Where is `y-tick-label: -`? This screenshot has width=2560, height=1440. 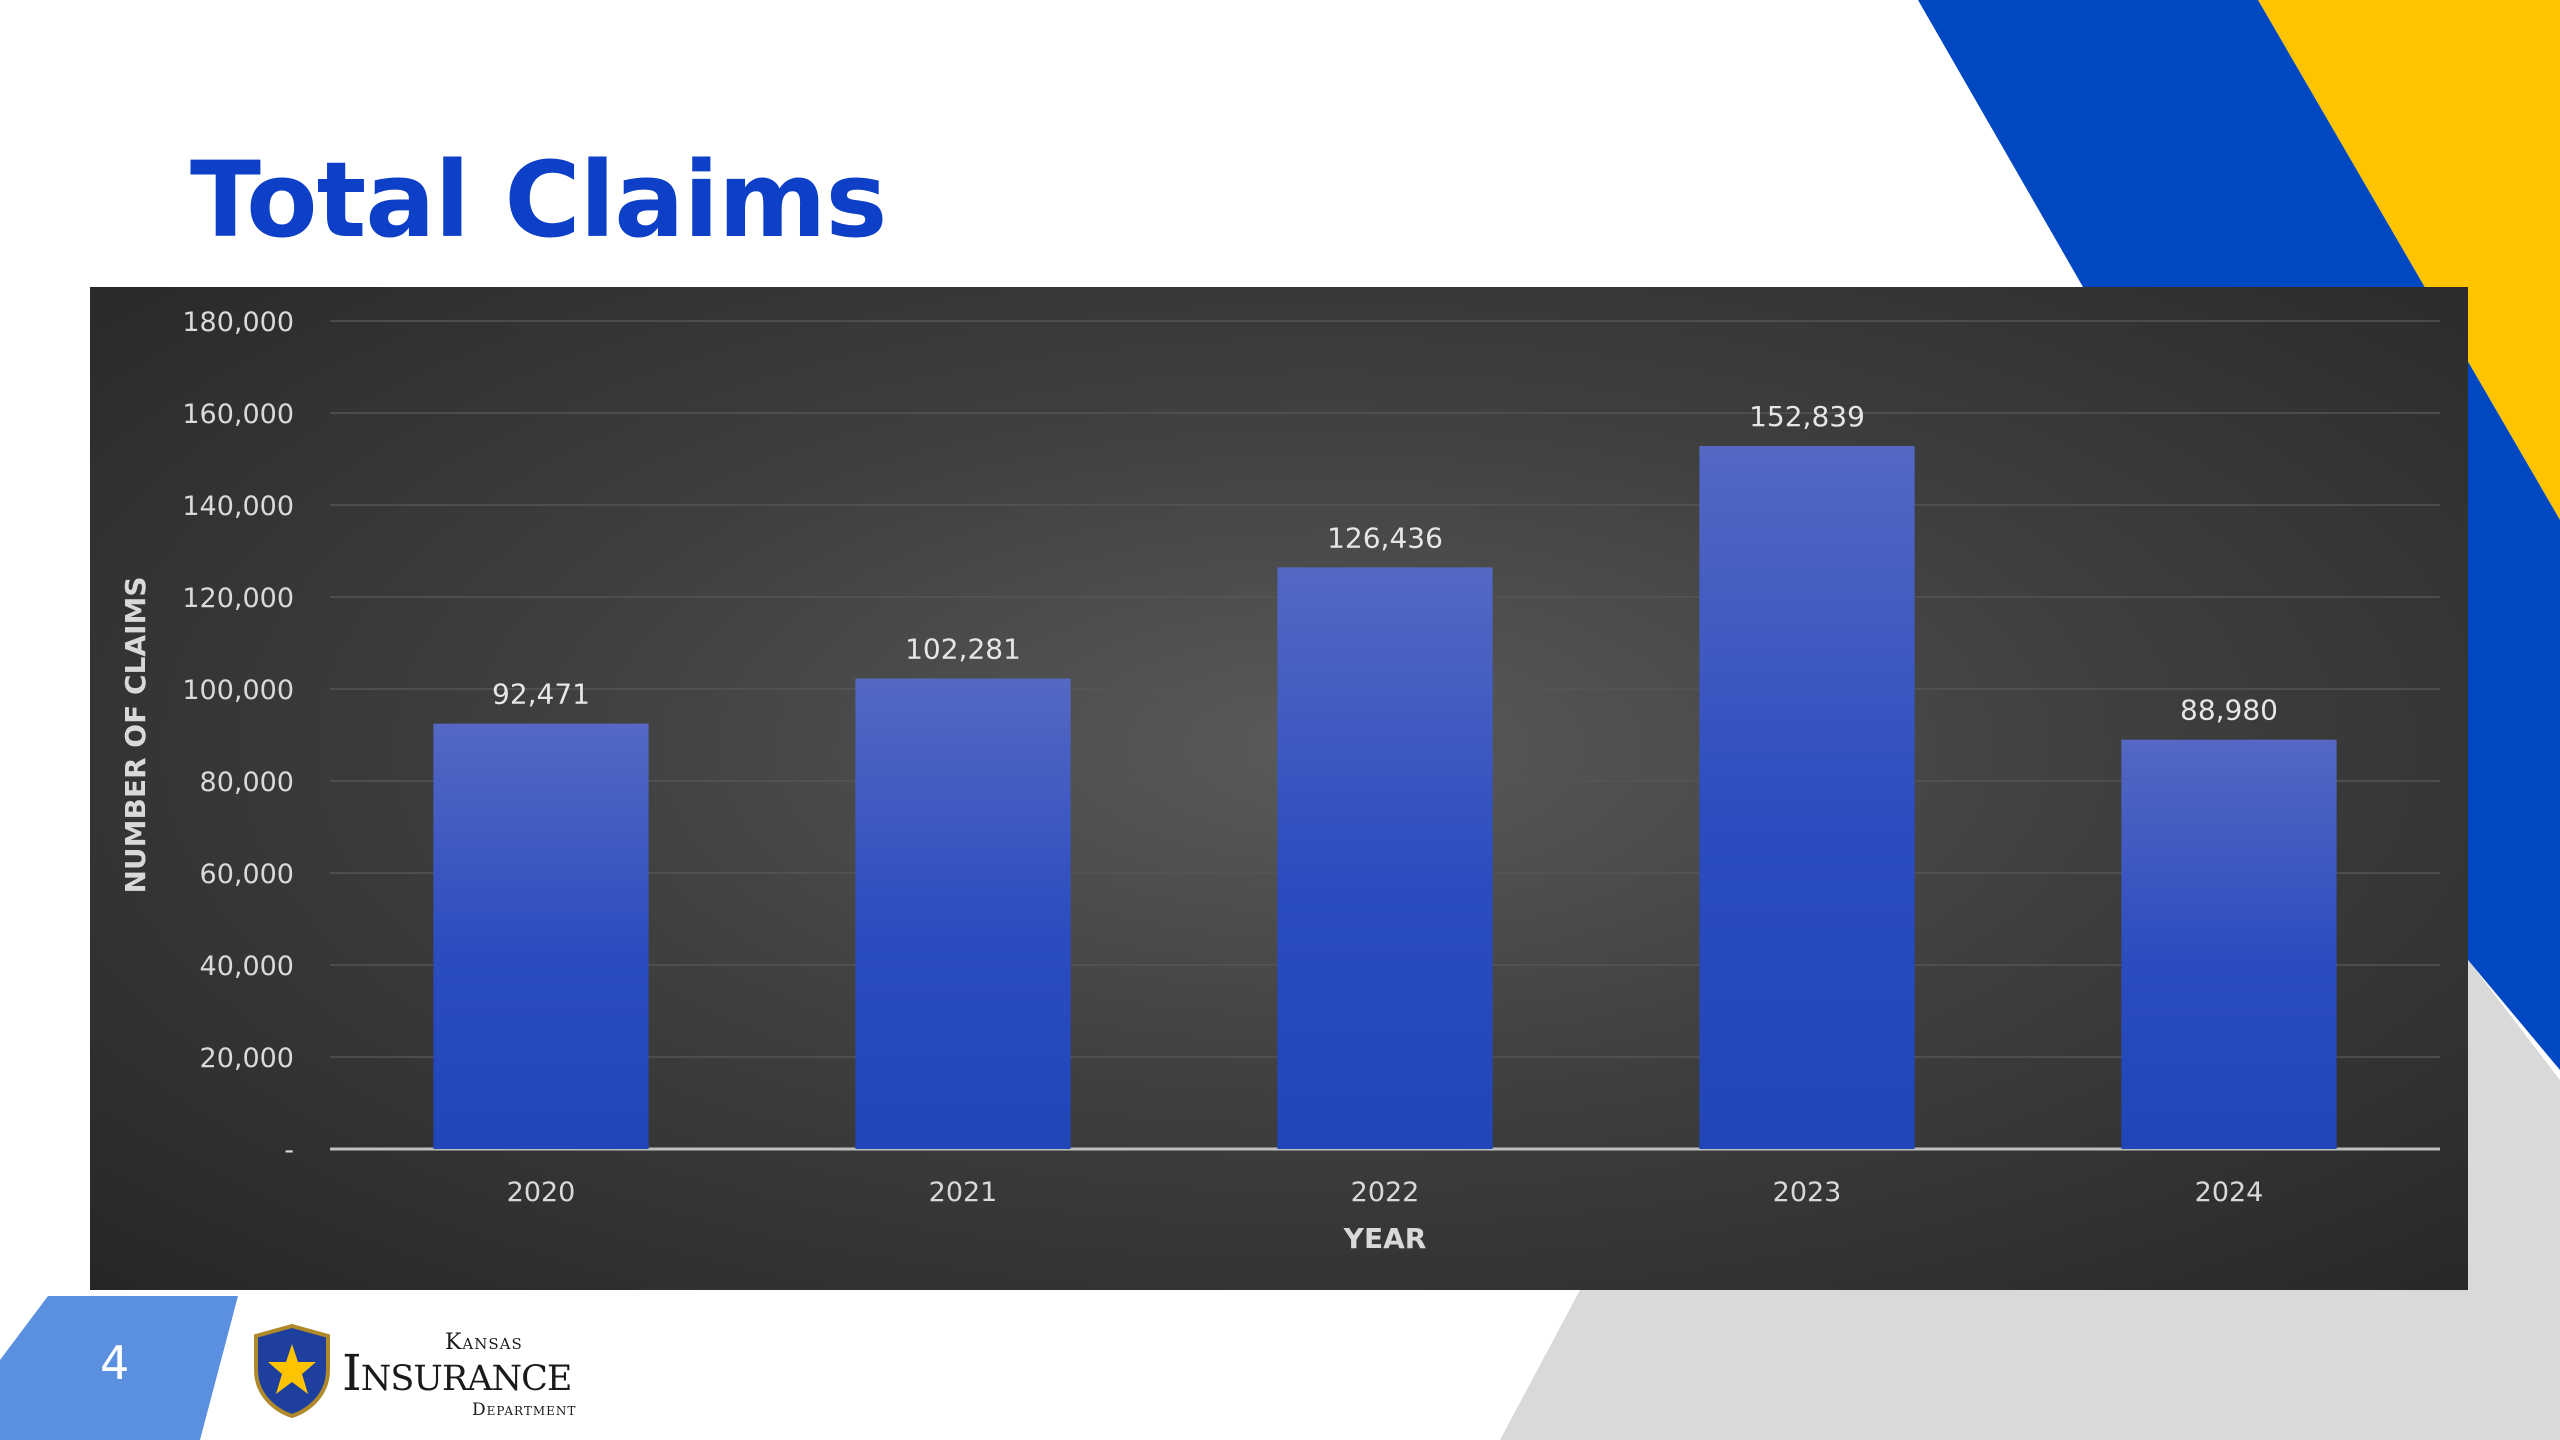
y-tick-label: - is located at coordinates (289, 1150).